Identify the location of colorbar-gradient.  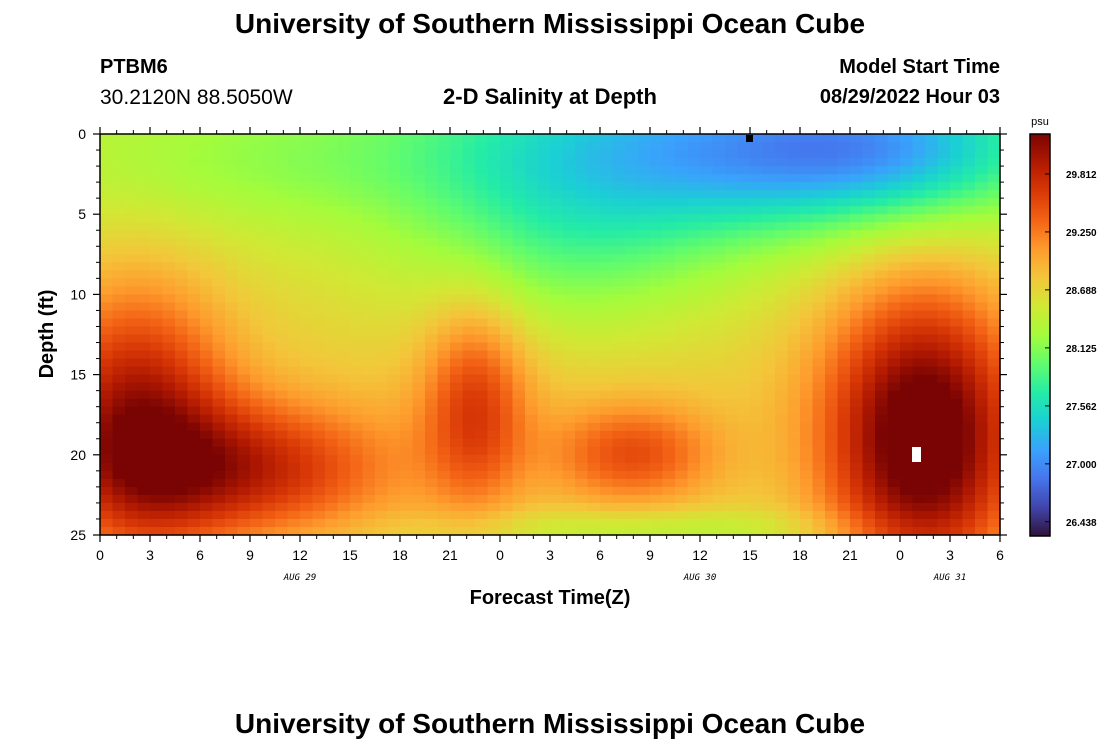
(1040, 335).